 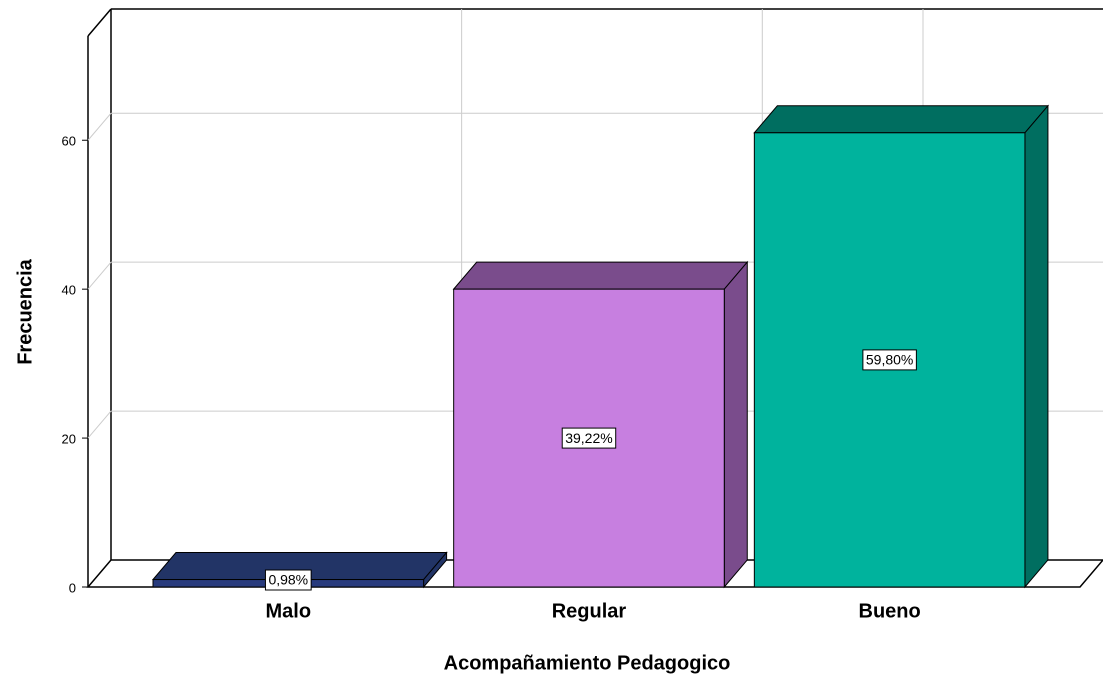 I want to click on bar-group, so click(x=600, y=424).